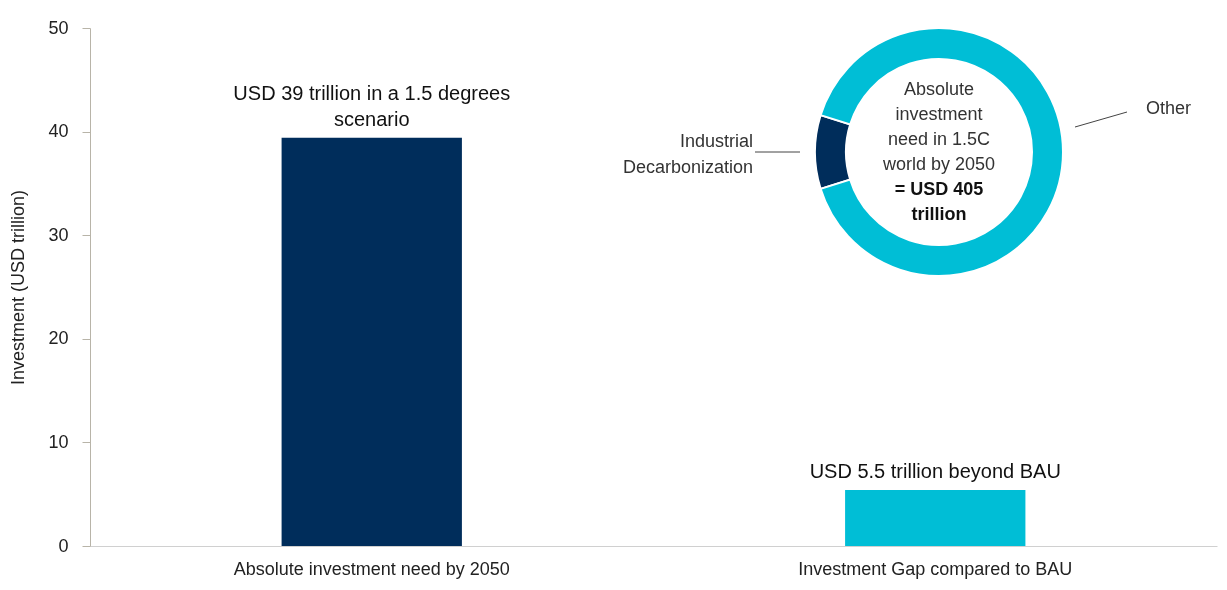  Describe the element at coordinates (935, 568) in the screenshot. I see `x-tick-label: Investment Gap compared to BAU` at that location.